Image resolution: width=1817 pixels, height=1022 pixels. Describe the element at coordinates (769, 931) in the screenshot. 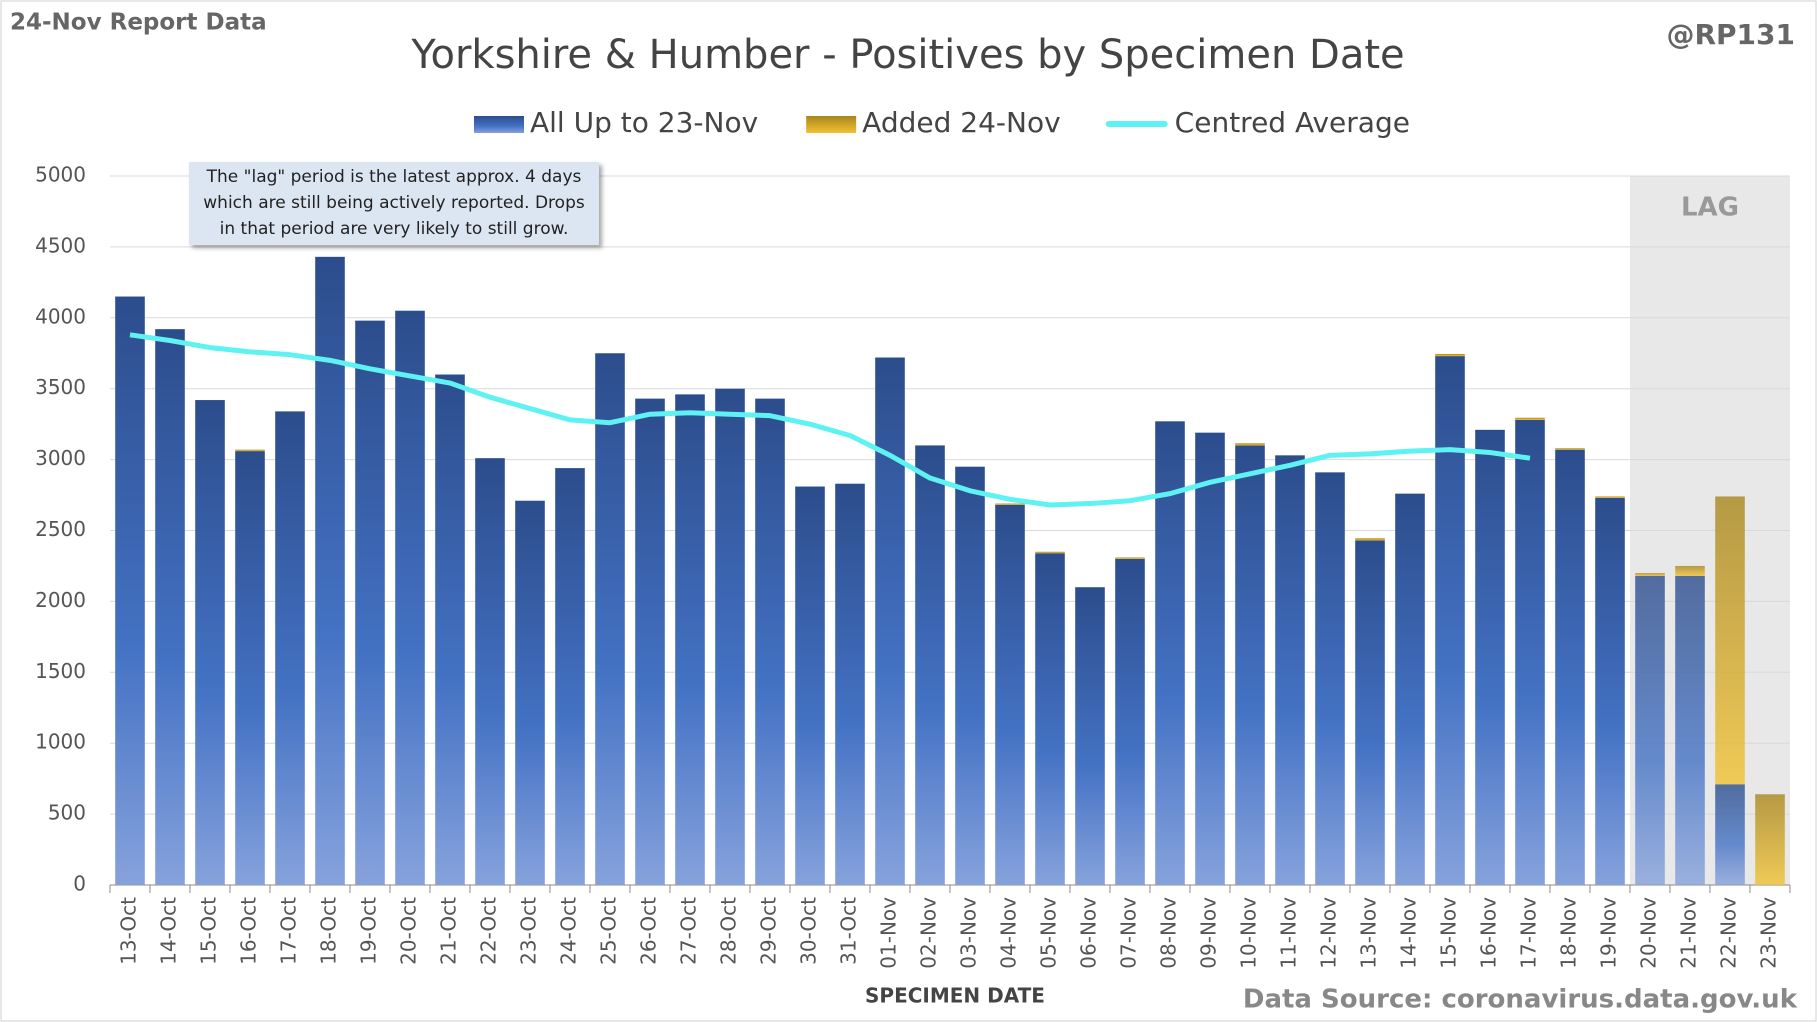

I see `x-tick-label: 29-Oct` at that location.